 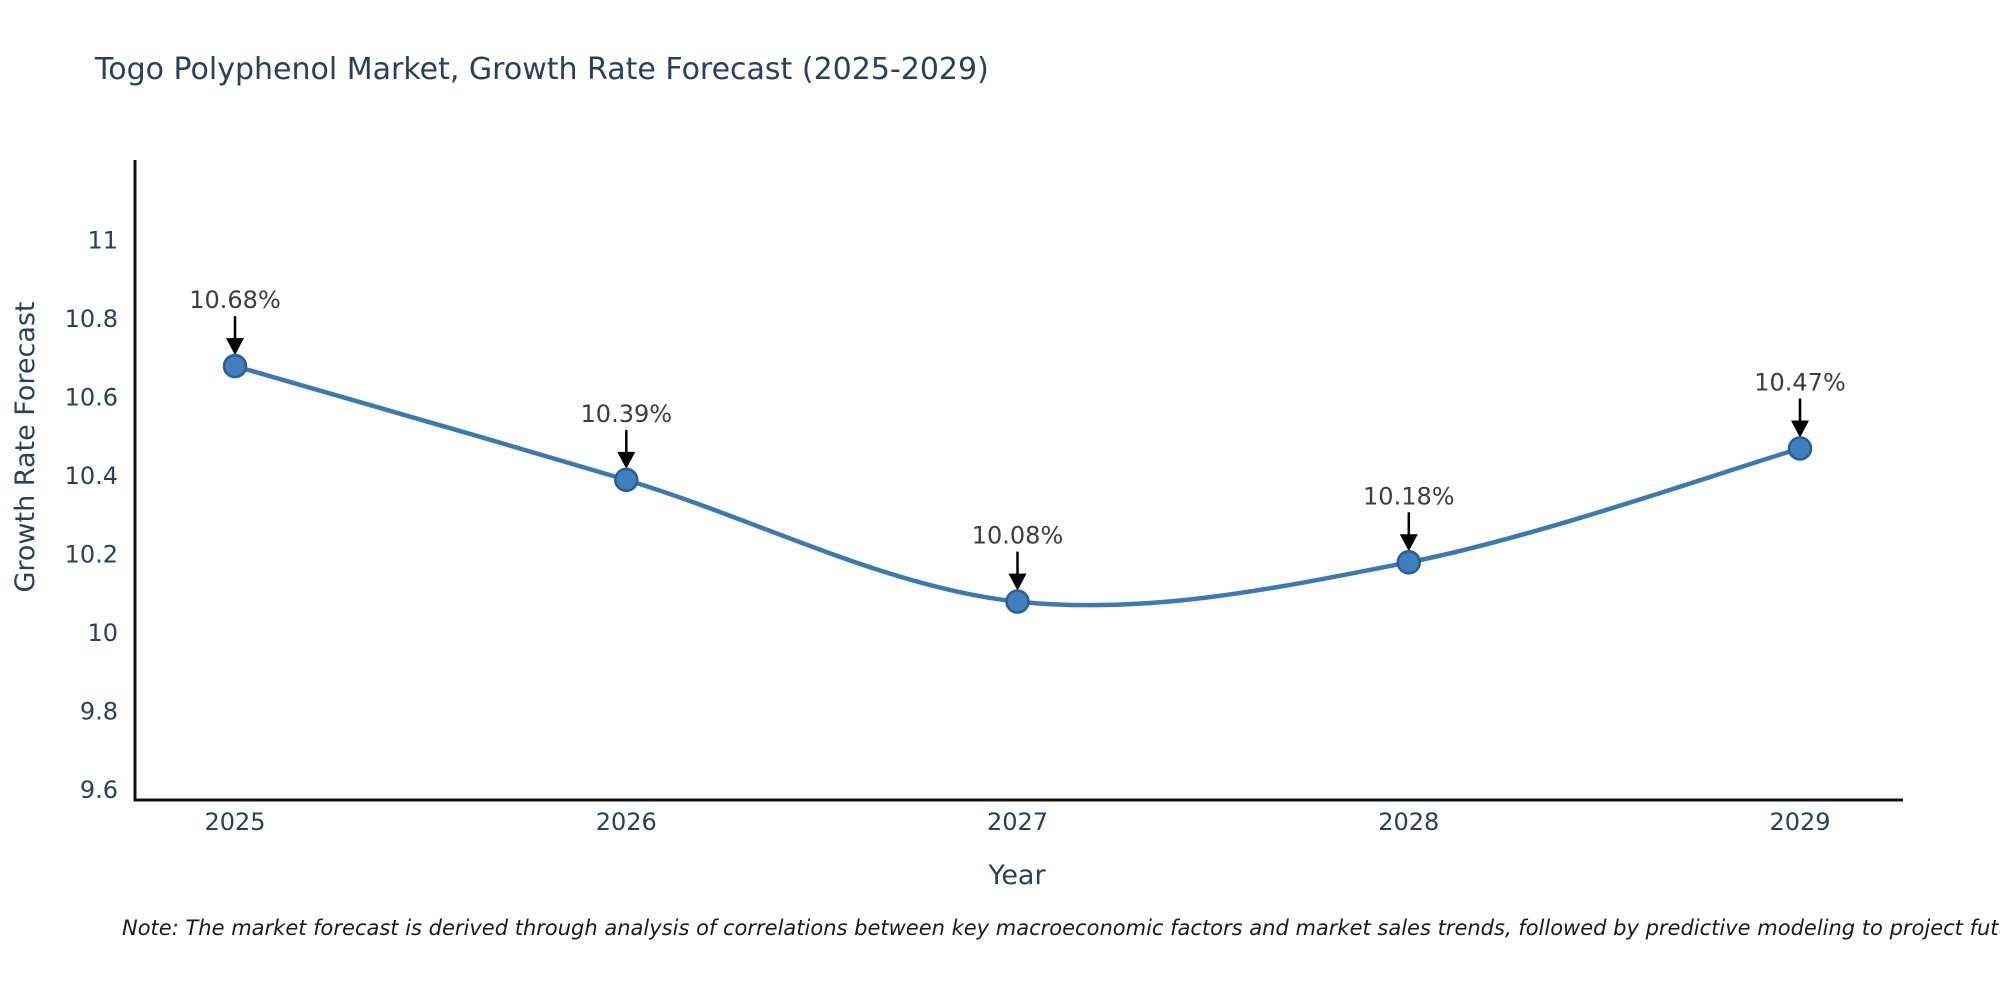 What do you see at coordinates (1799, 822) in the screenshot?
I see `x-tick-label: 2029` at bounding box center [1799, 822].